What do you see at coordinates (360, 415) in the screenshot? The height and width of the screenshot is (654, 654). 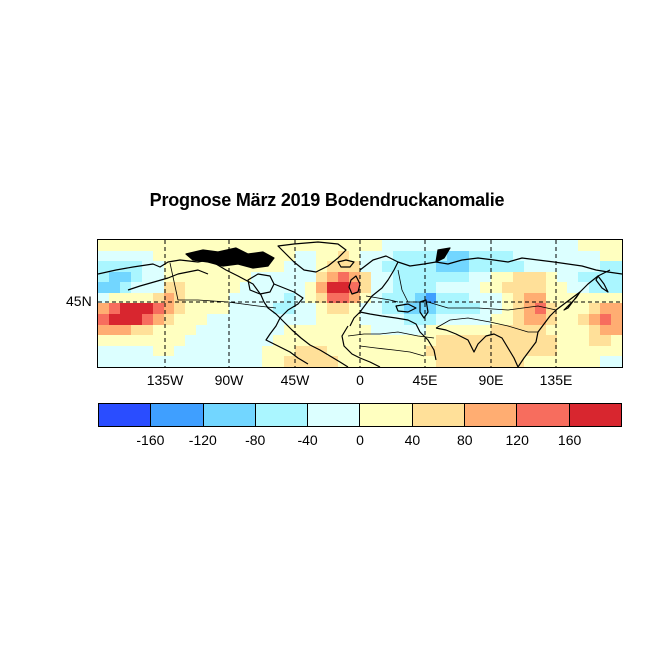 I see `colorbar` at bounding box center [360, 415].